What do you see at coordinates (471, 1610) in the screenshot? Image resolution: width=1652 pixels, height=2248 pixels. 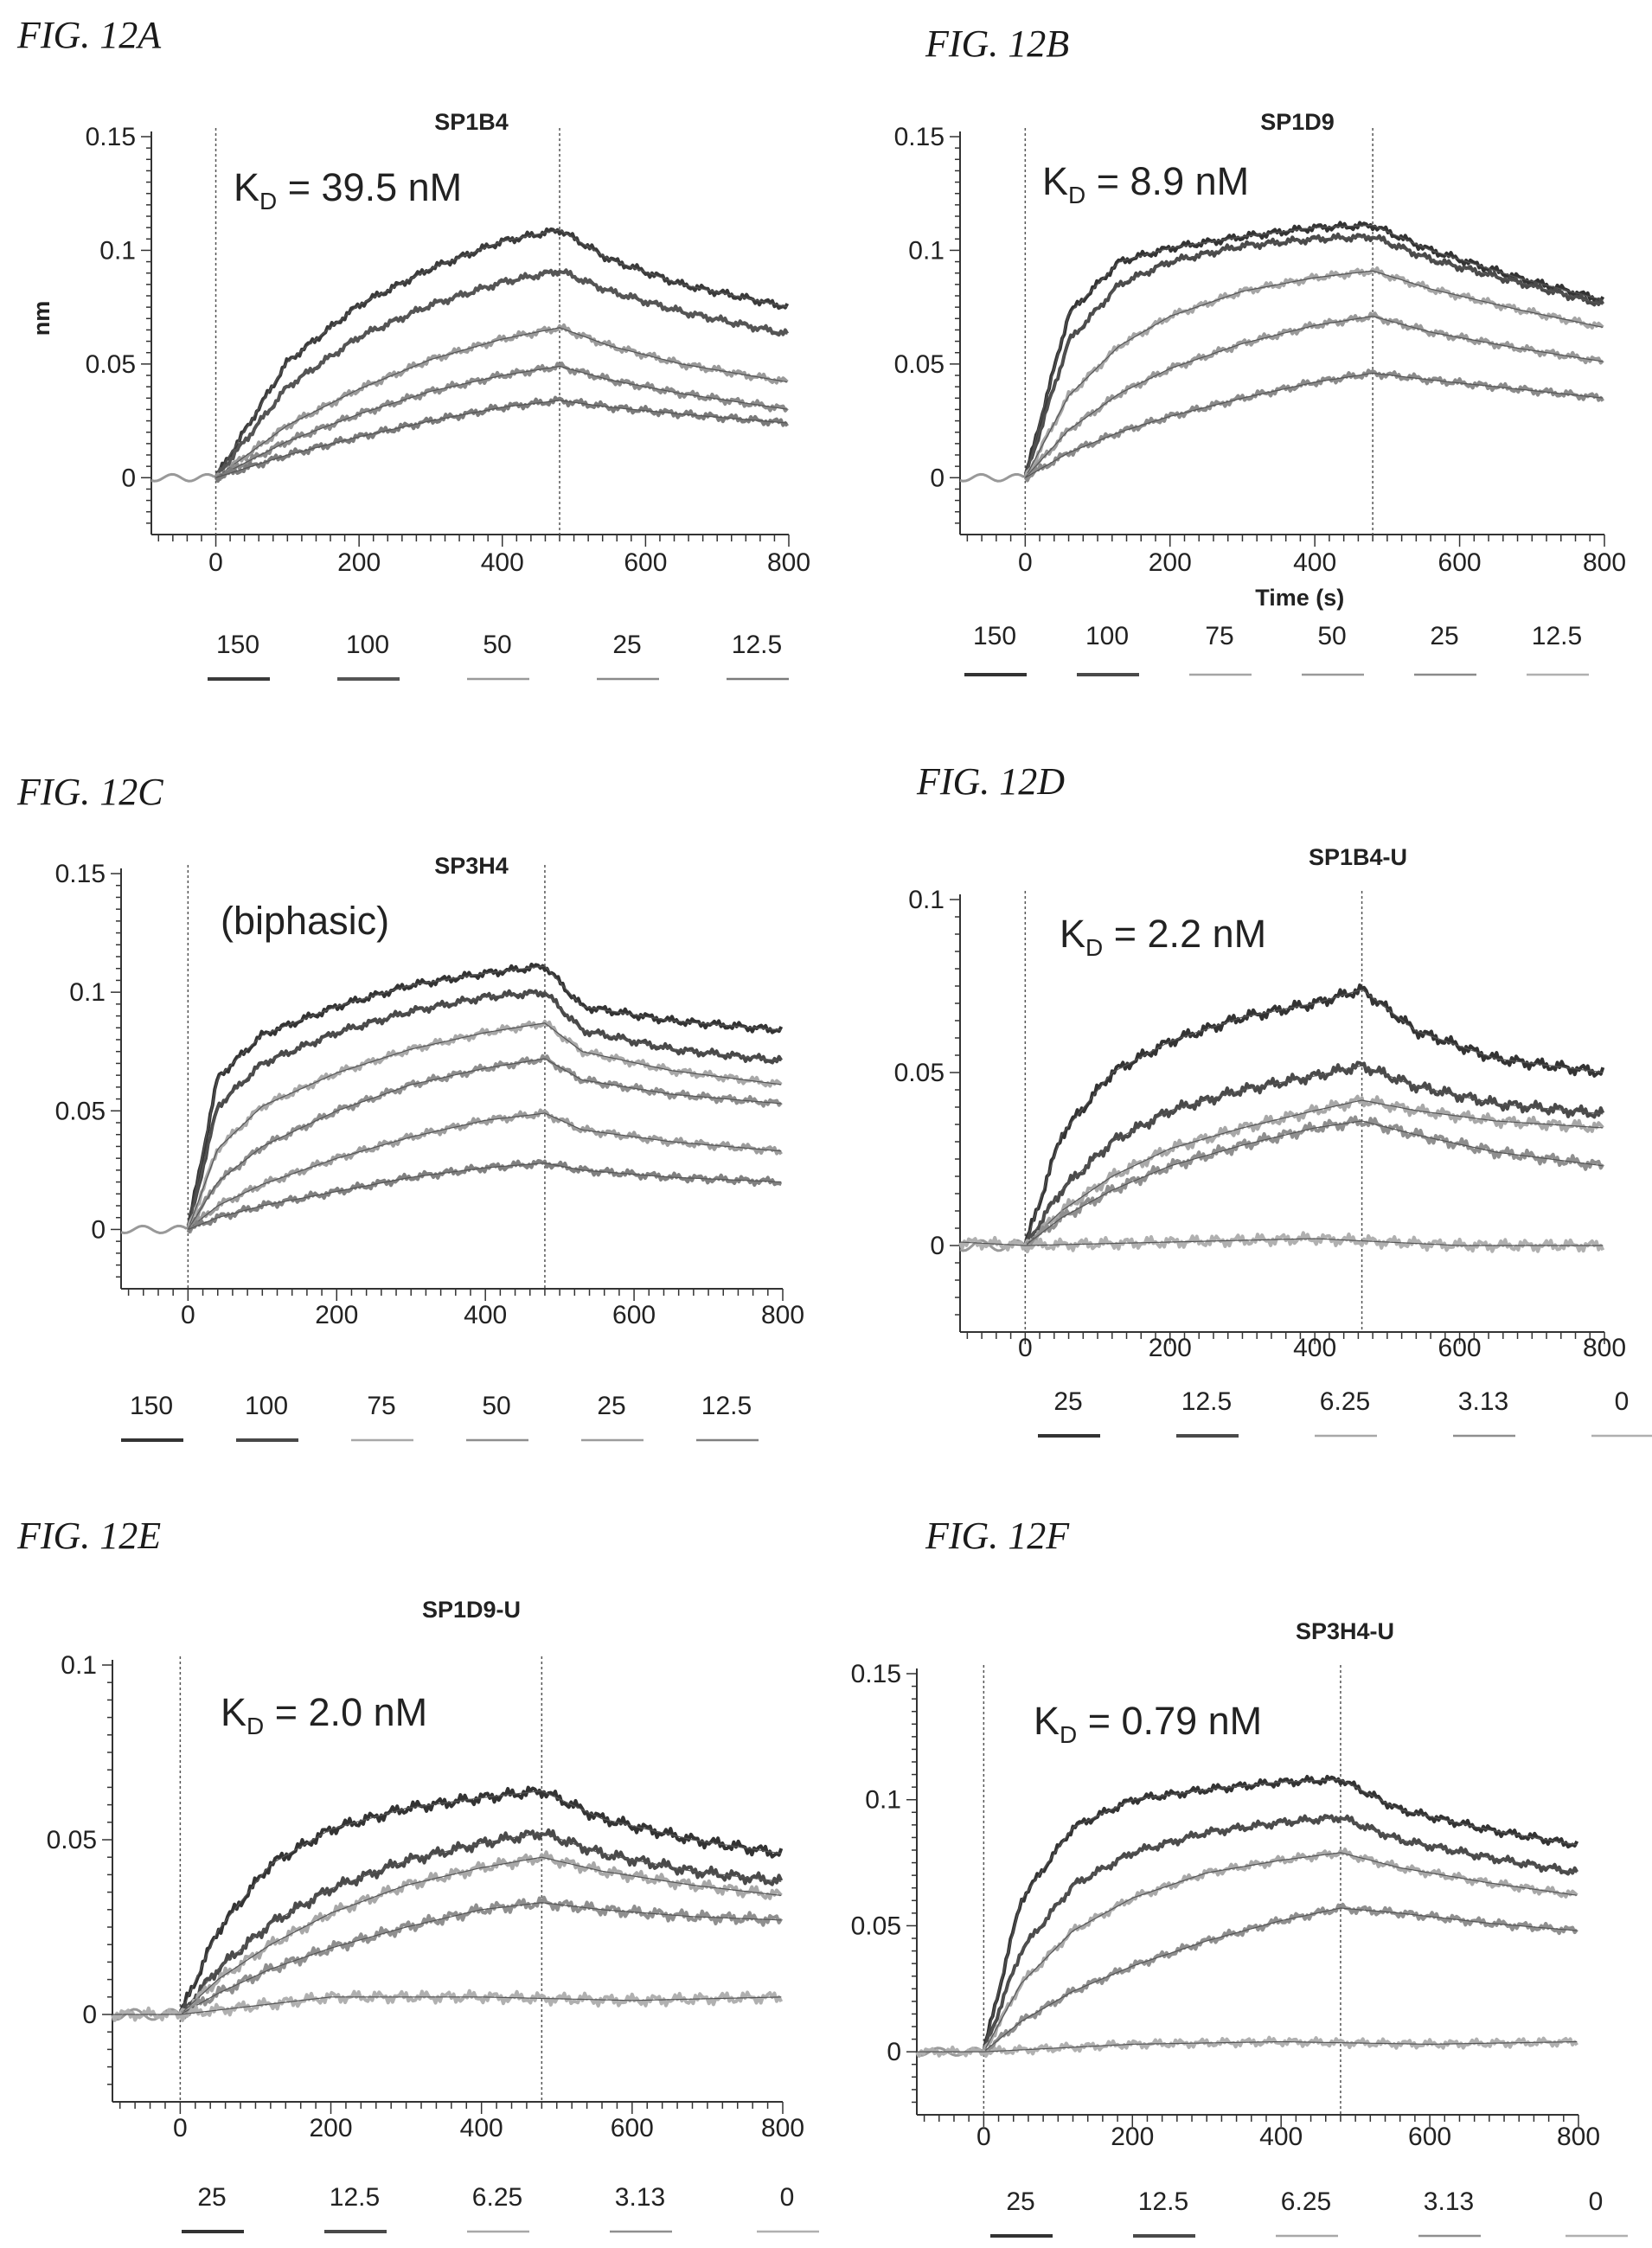 I see `panel-title: SP1D9-U` at bounding box center [471, 1610].